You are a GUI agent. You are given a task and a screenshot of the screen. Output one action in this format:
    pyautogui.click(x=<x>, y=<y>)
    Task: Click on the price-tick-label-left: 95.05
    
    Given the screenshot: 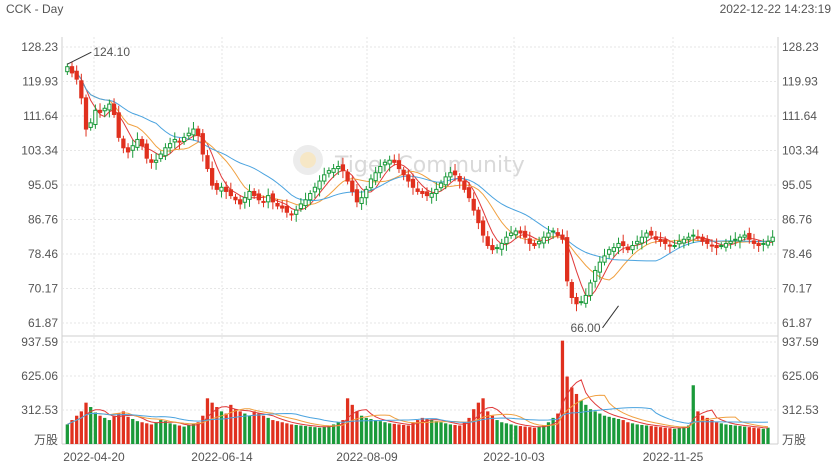 What is the action you would take?
    pyautogui.click(x=43, y=185)
    